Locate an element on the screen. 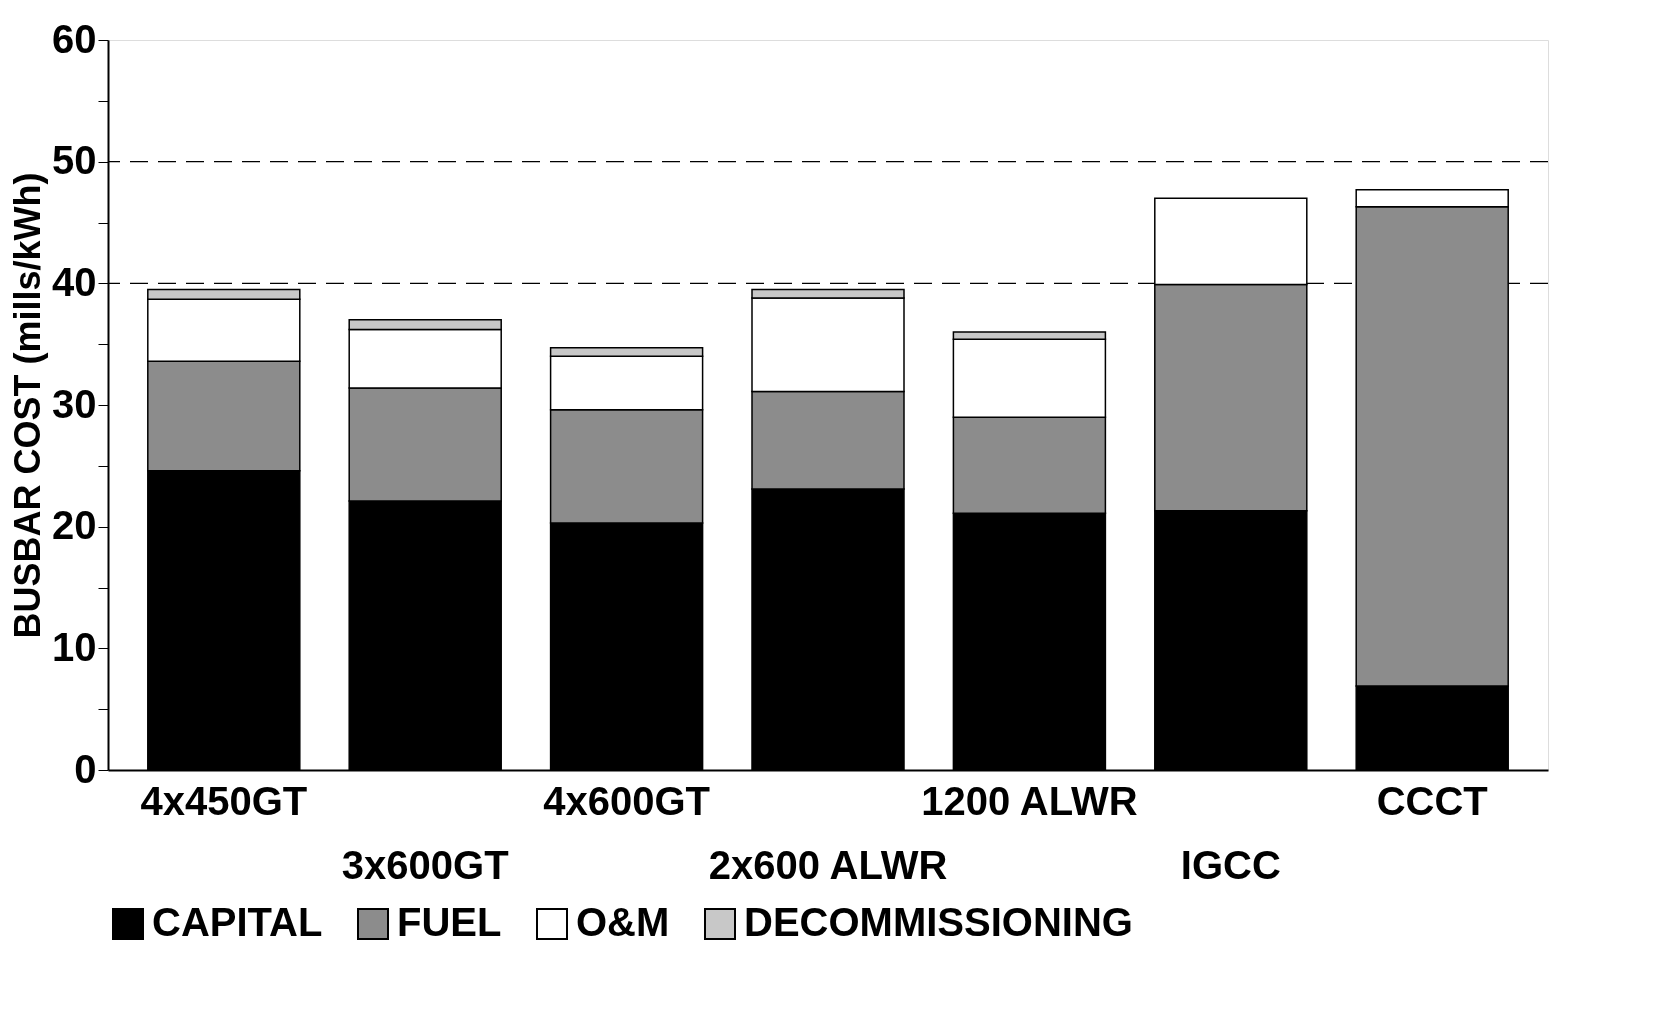 This screenshot has height=1011, width=1663. y-tick-label: 50 is located at coordinates (74, 160).